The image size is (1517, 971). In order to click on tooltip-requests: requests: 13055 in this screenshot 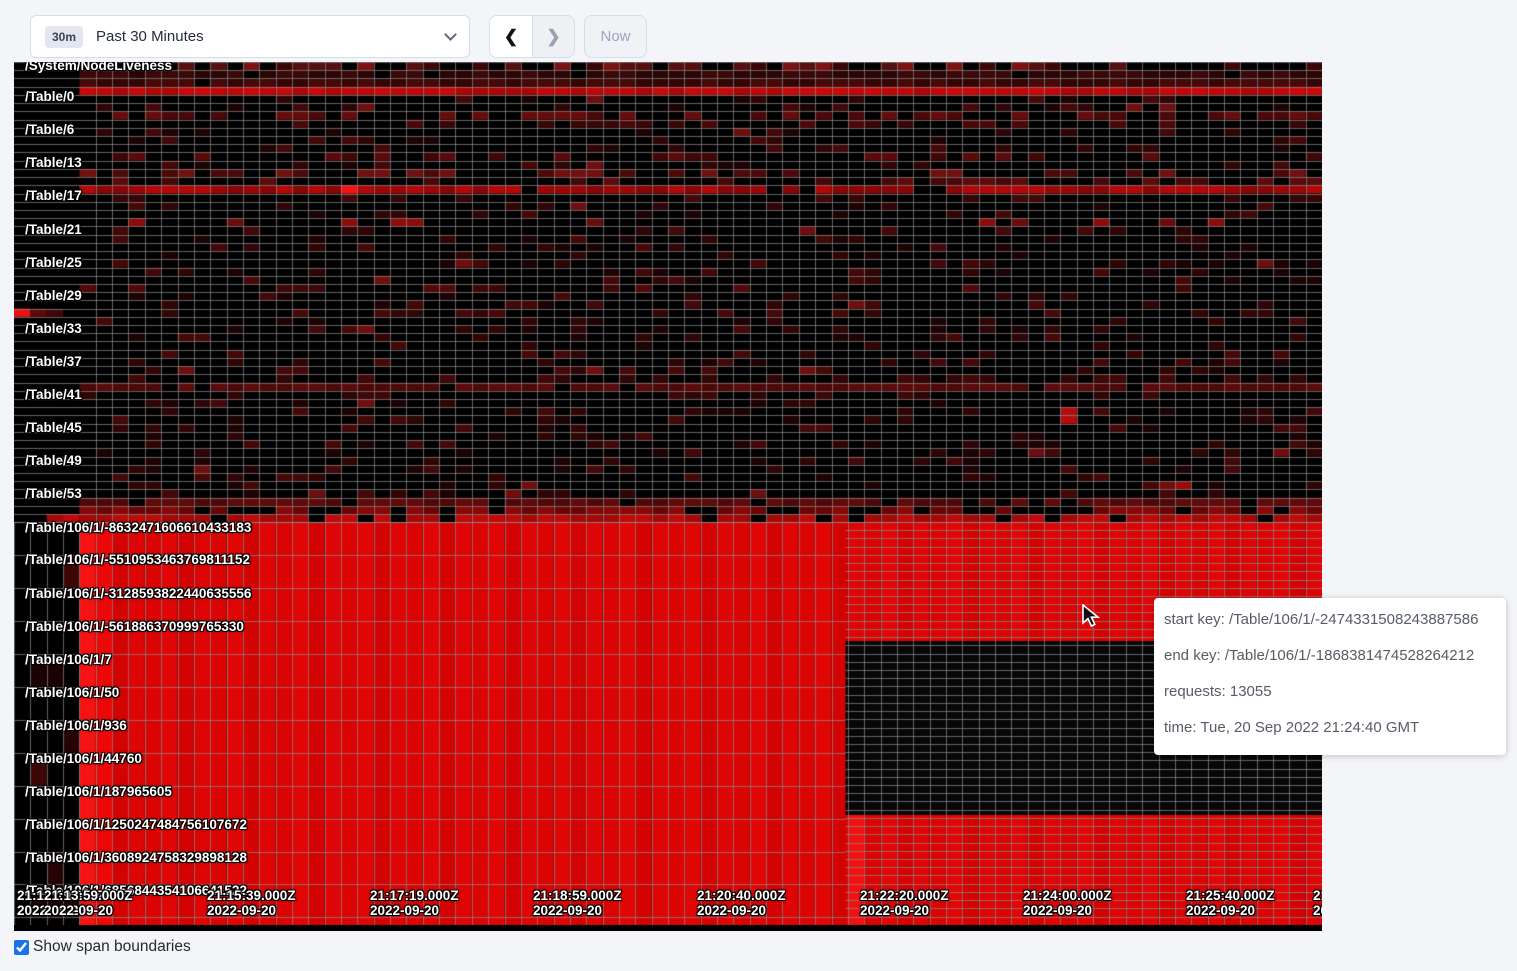, I will do `click(1218, 691)`.